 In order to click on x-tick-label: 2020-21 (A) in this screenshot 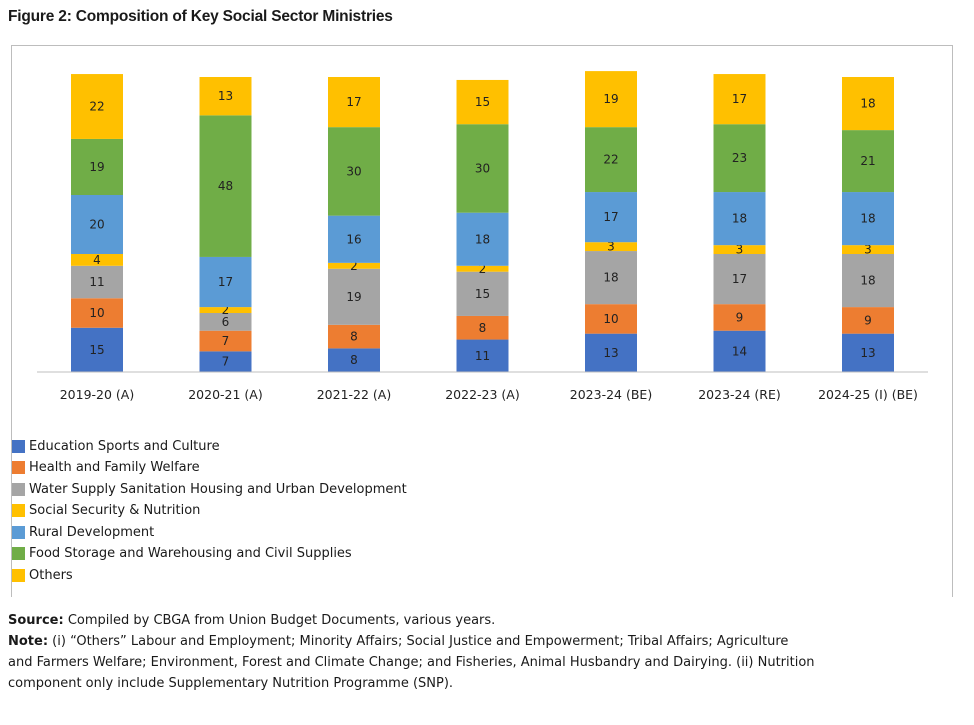, I will do `click(225, 394)`.